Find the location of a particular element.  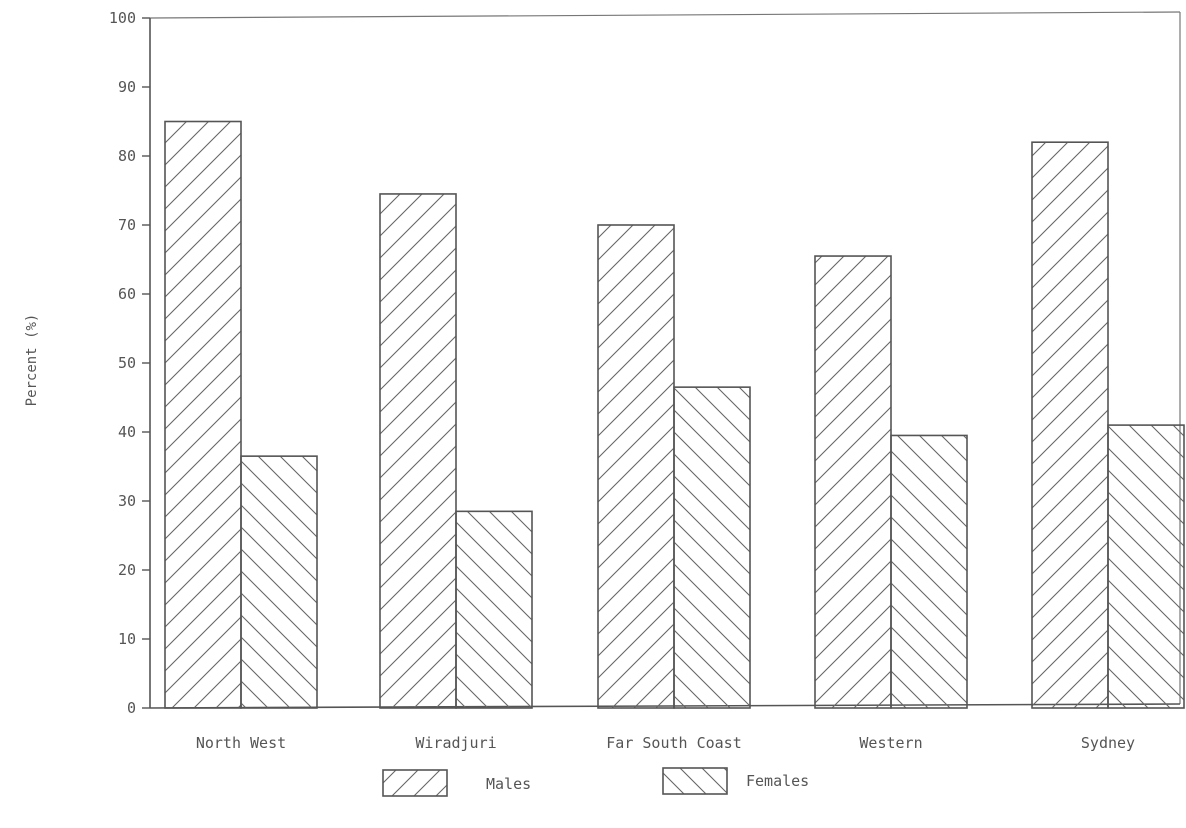

bar-males-north-west is located at coordinates (203, 414).